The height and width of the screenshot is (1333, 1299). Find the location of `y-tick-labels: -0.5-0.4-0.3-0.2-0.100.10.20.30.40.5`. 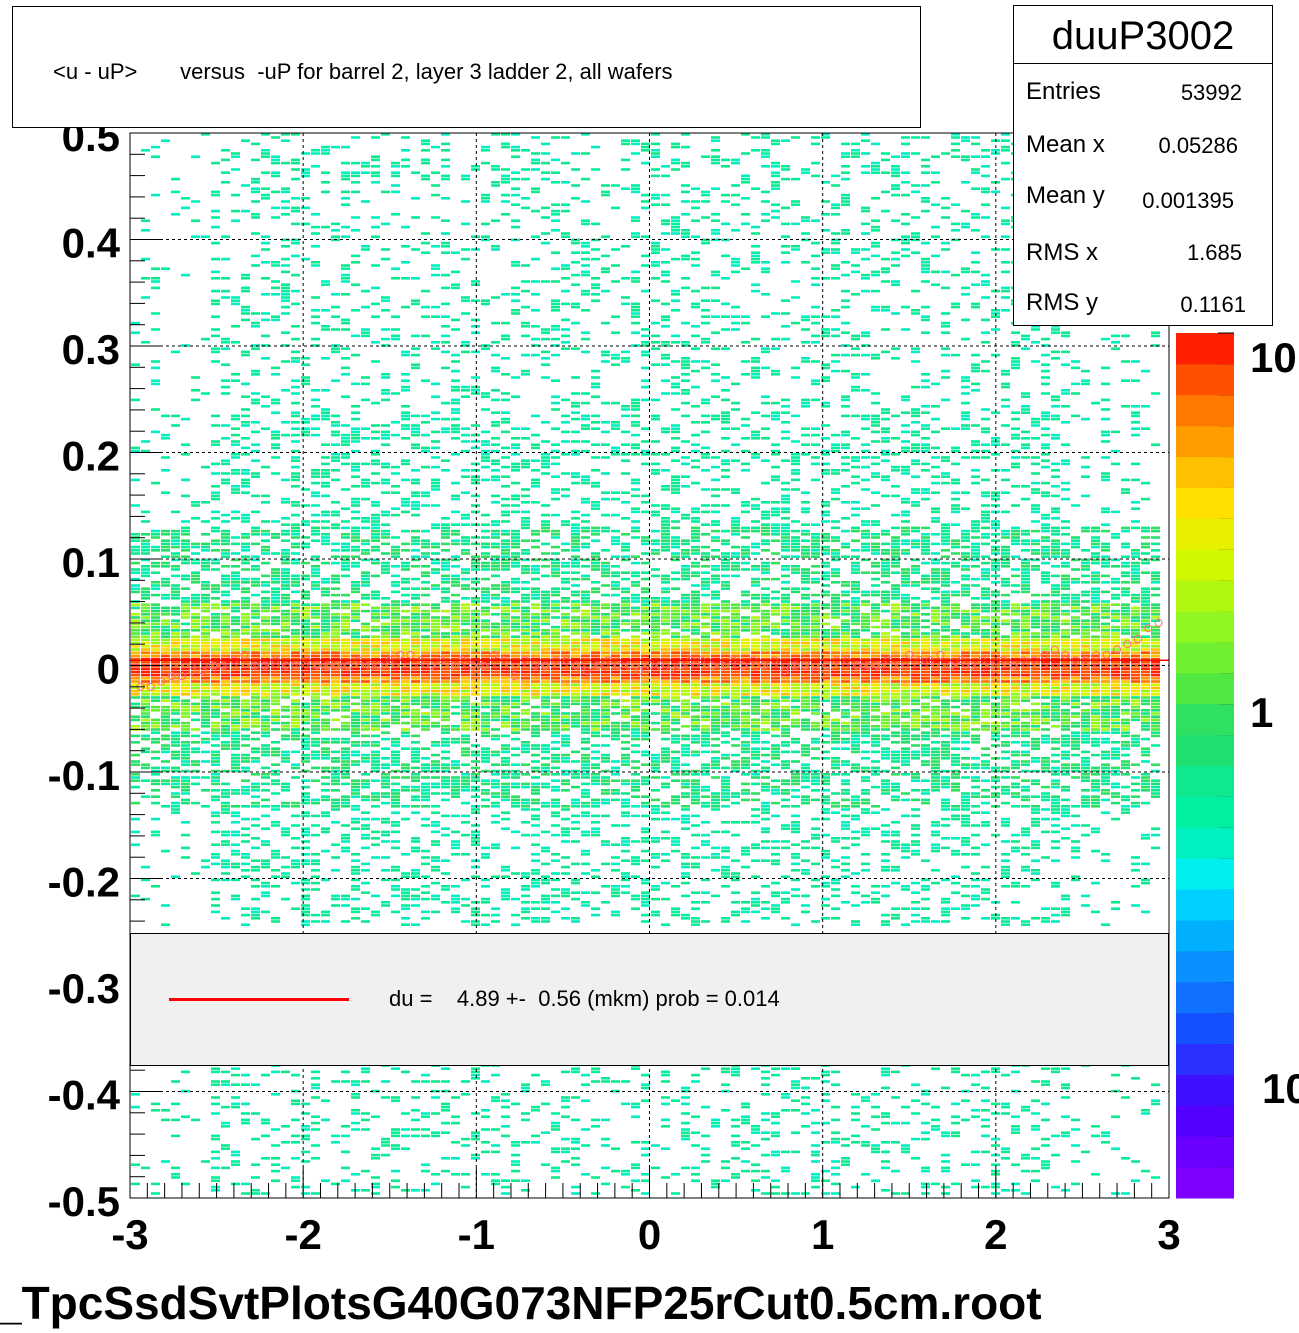

y-tick-labels: -0.5-0.4-0.3-0.2-0.100.10.20.30.40.5 is located at coordinates (84, 669).